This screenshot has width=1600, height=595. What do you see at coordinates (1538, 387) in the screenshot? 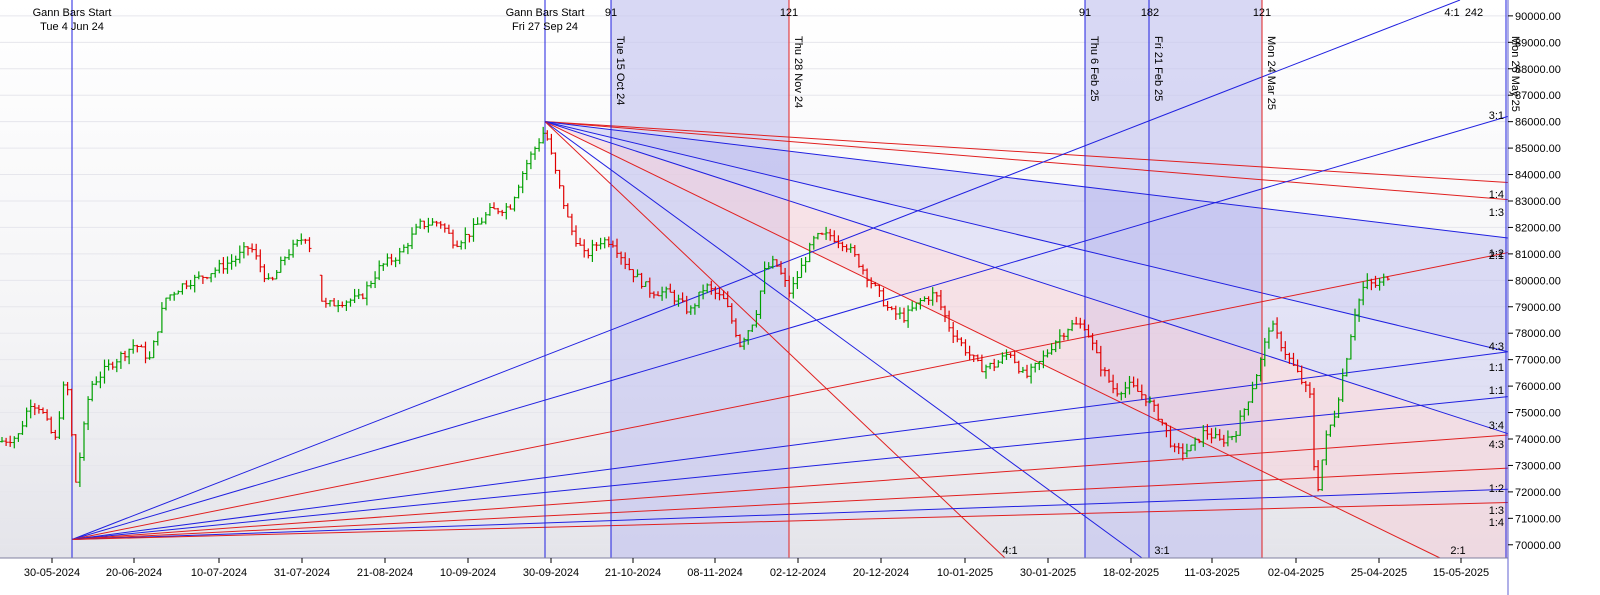
I see `price-tick-label: 76000.00` at bounding box center [1538, 387].